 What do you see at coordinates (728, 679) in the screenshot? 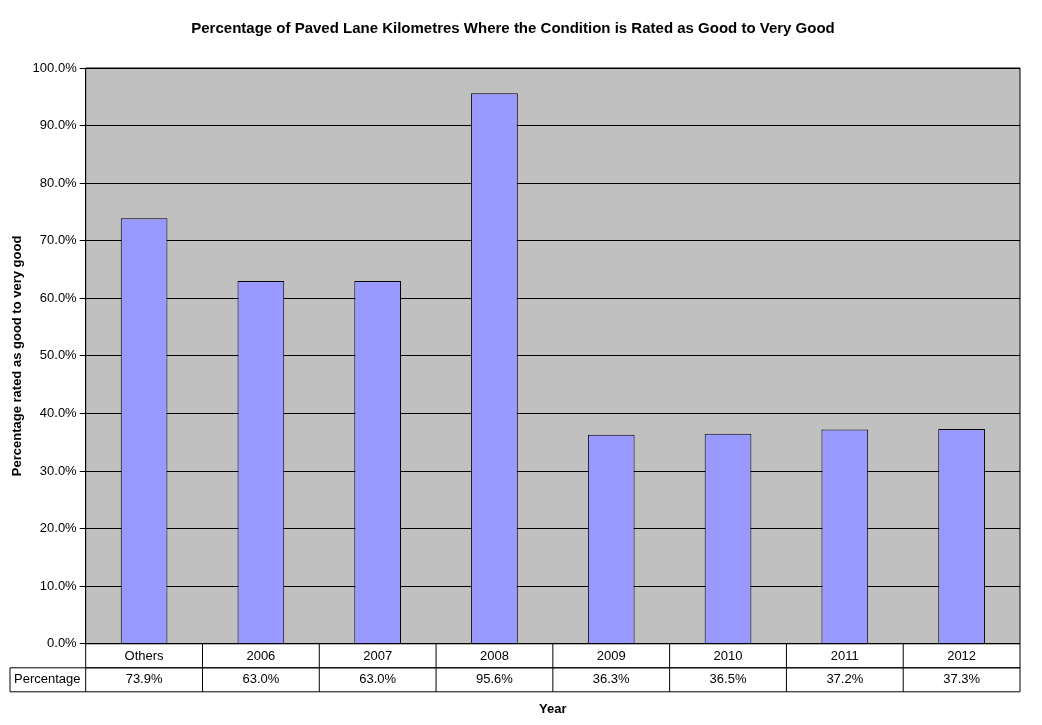
I see `data-label: 36.5%` at bounding box center [728, 679].